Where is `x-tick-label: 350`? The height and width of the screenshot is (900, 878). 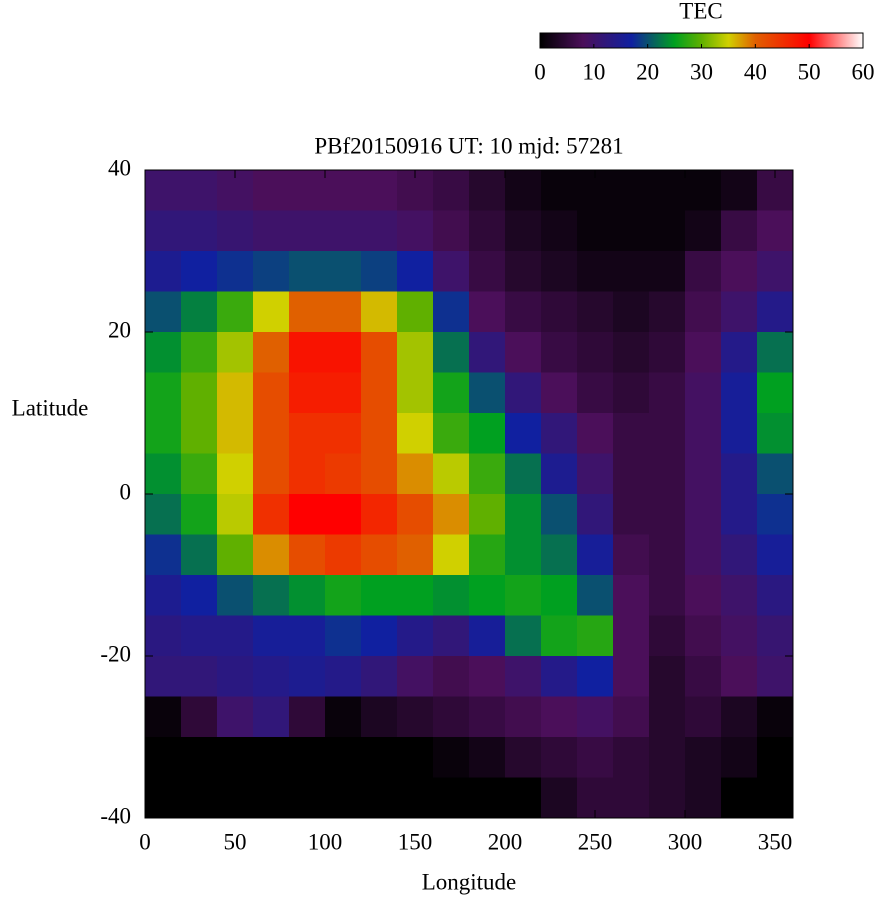 x-tick-label: 350 is located at coordinates (775, 841).